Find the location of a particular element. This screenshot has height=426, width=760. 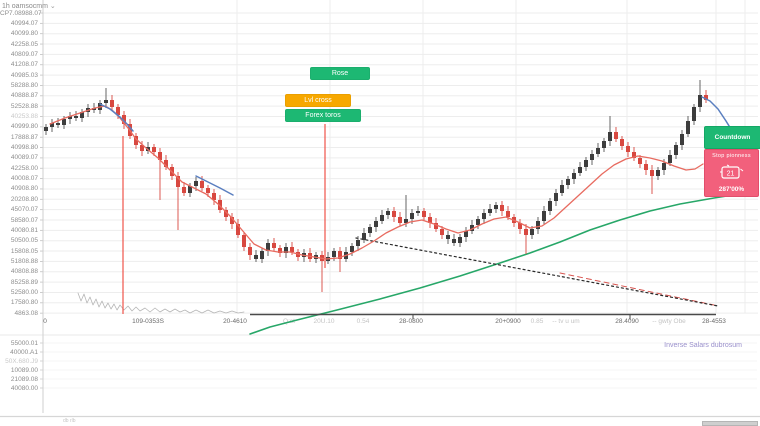

x-axis-label: 20-4610 is located at coordinates (235, 321).